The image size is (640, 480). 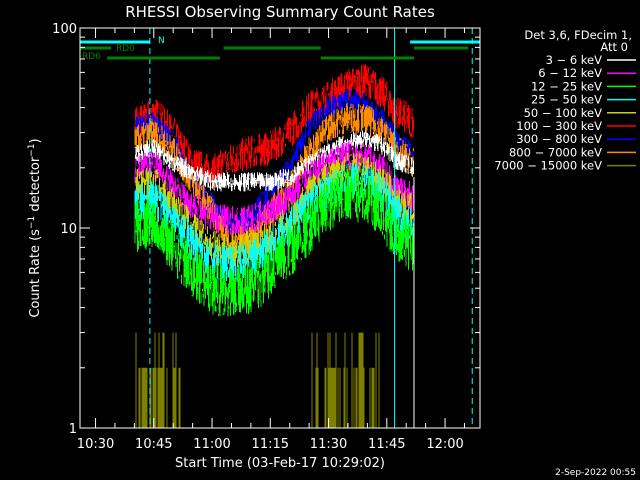 What do you see at coordinates (559, 139) in the screenshot?
I see `legend-label-300-800-kev: 300 − 800 keV` at bounding box center [559, 139].